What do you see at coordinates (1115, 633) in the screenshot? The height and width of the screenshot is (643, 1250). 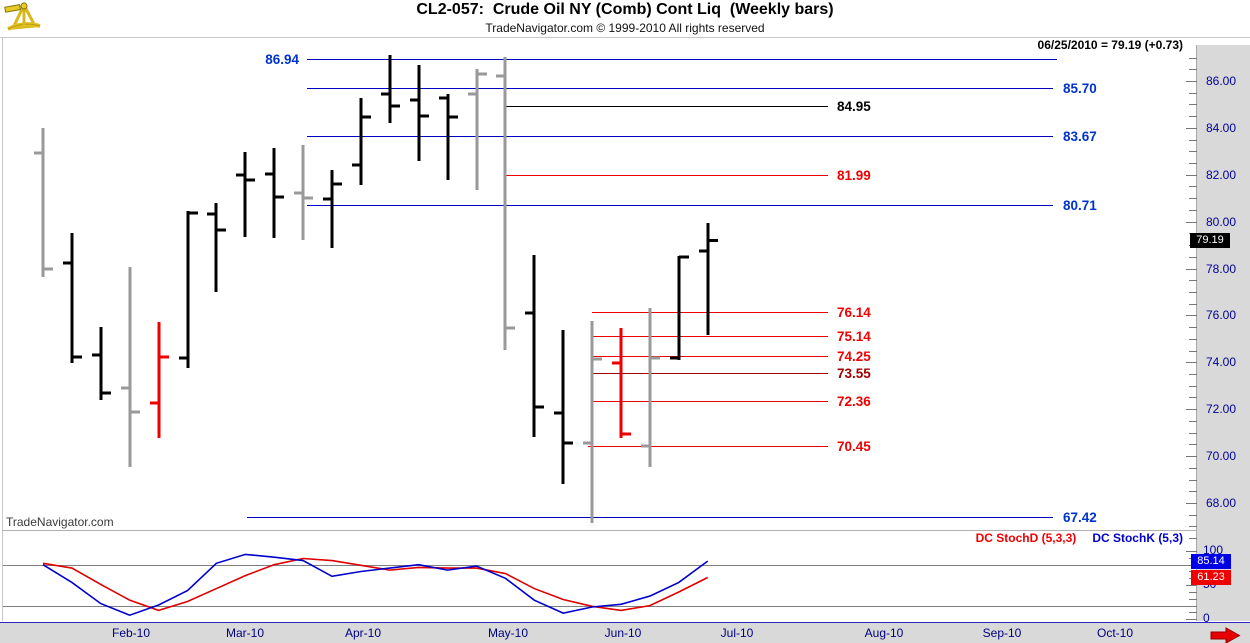 I see `time-axis-label: Oct-10` at bounding box center [1115, 633].